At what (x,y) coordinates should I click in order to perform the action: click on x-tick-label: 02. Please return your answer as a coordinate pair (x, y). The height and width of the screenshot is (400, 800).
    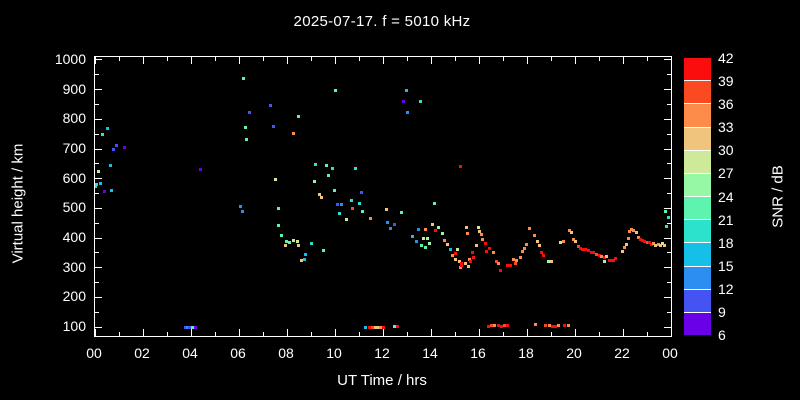
    Looking at the image, I should click on (142, 353).